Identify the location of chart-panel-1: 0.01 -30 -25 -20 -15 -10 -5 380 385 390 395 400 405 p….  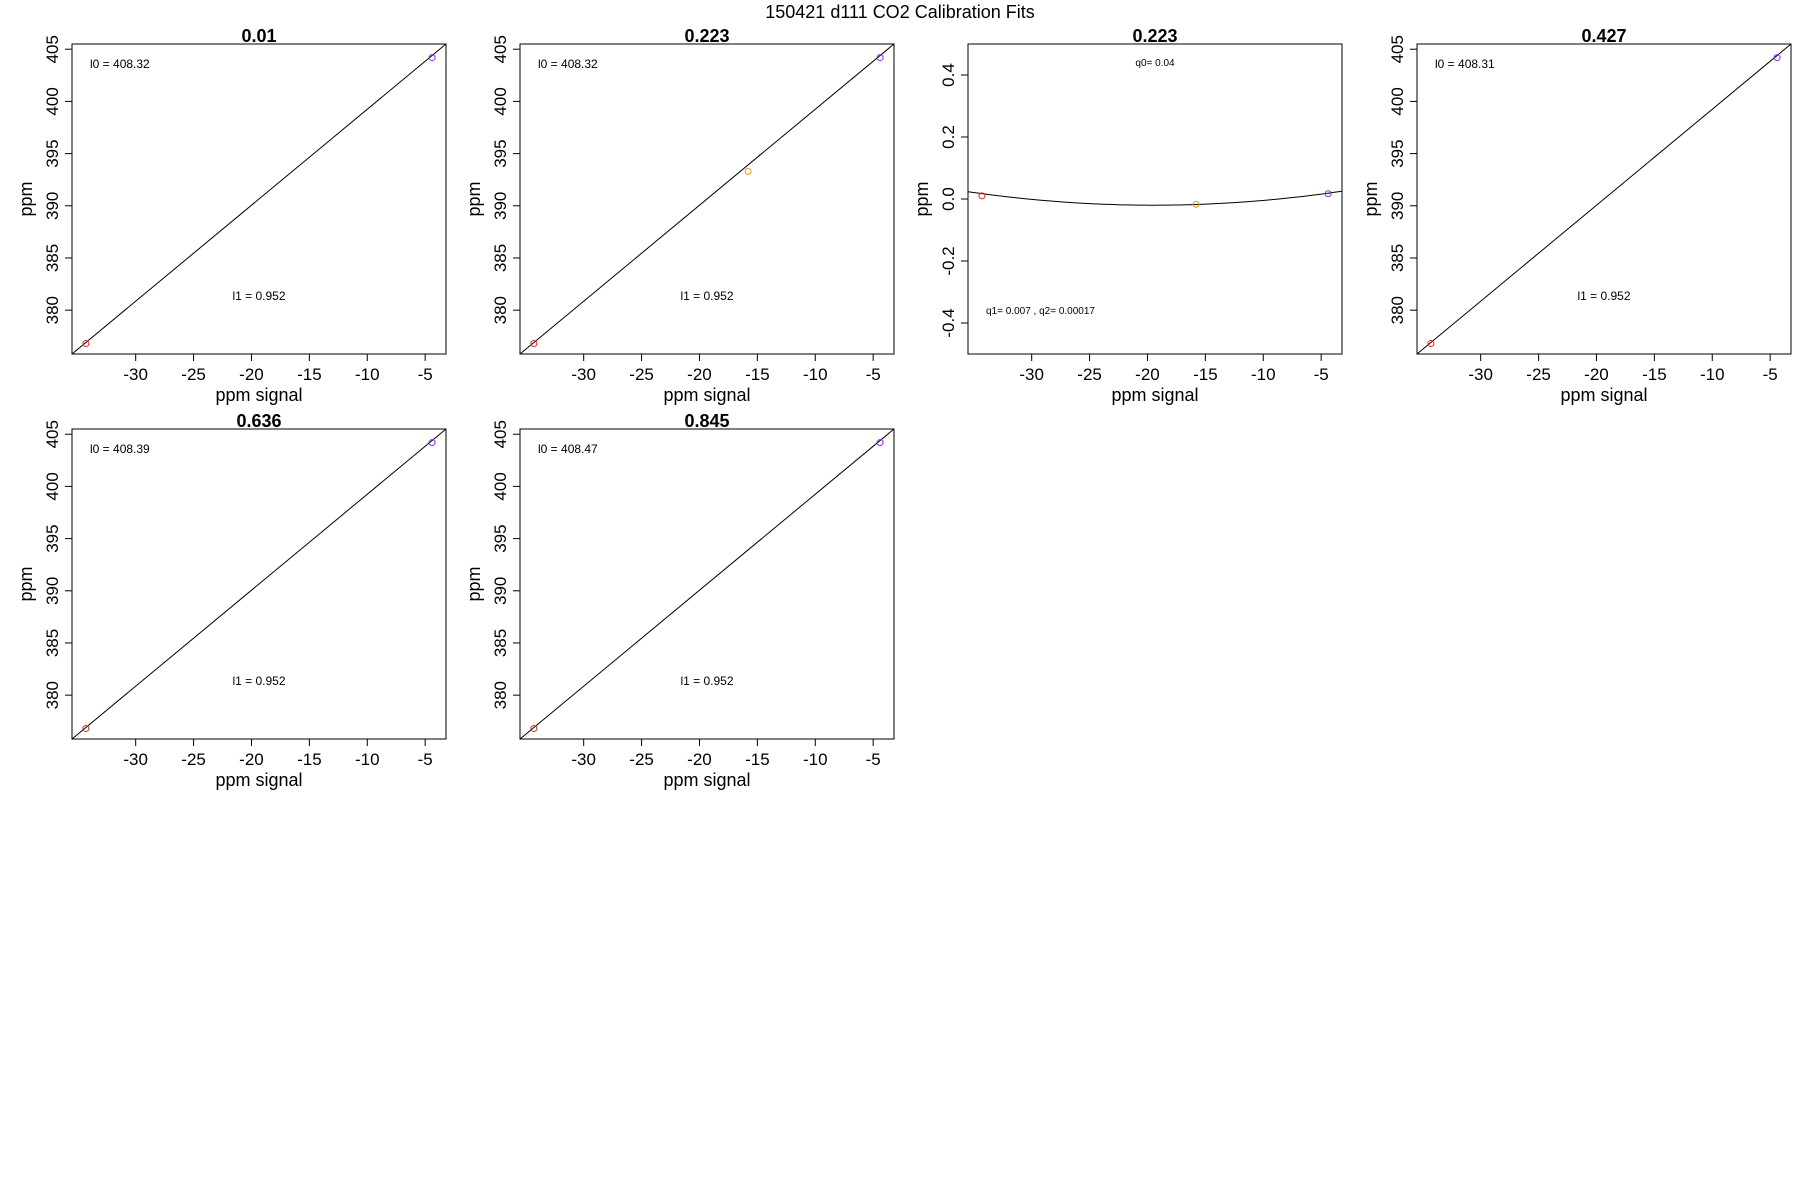
(231, 215).